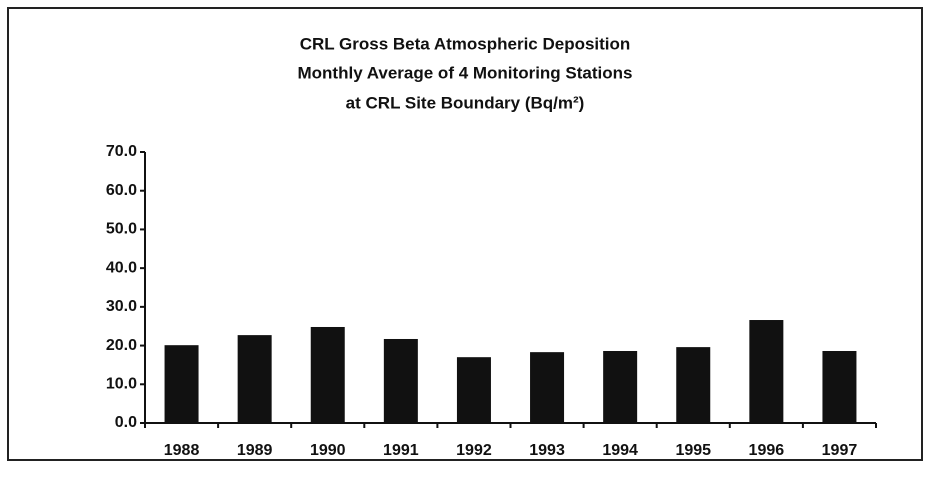 The image size is (932, 501). I want to click on x-tick-label: 1990, so click(328, 450).